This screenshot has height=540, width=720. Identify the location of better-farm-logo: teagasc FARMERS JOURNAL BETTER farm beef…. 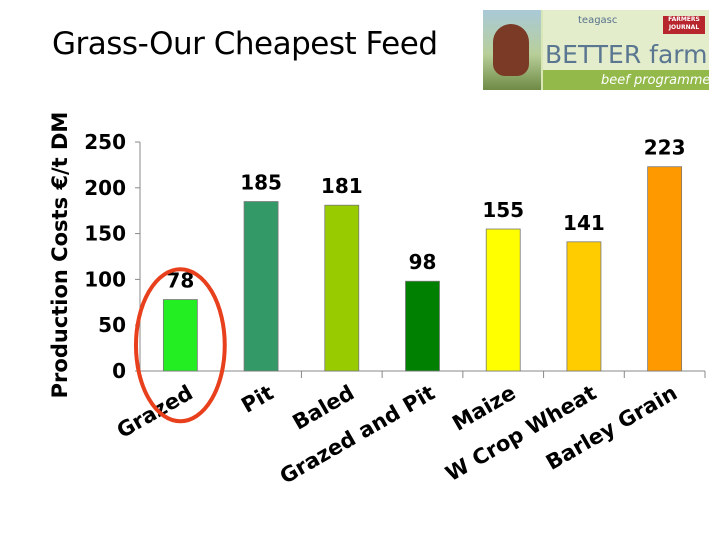
(596, 50).